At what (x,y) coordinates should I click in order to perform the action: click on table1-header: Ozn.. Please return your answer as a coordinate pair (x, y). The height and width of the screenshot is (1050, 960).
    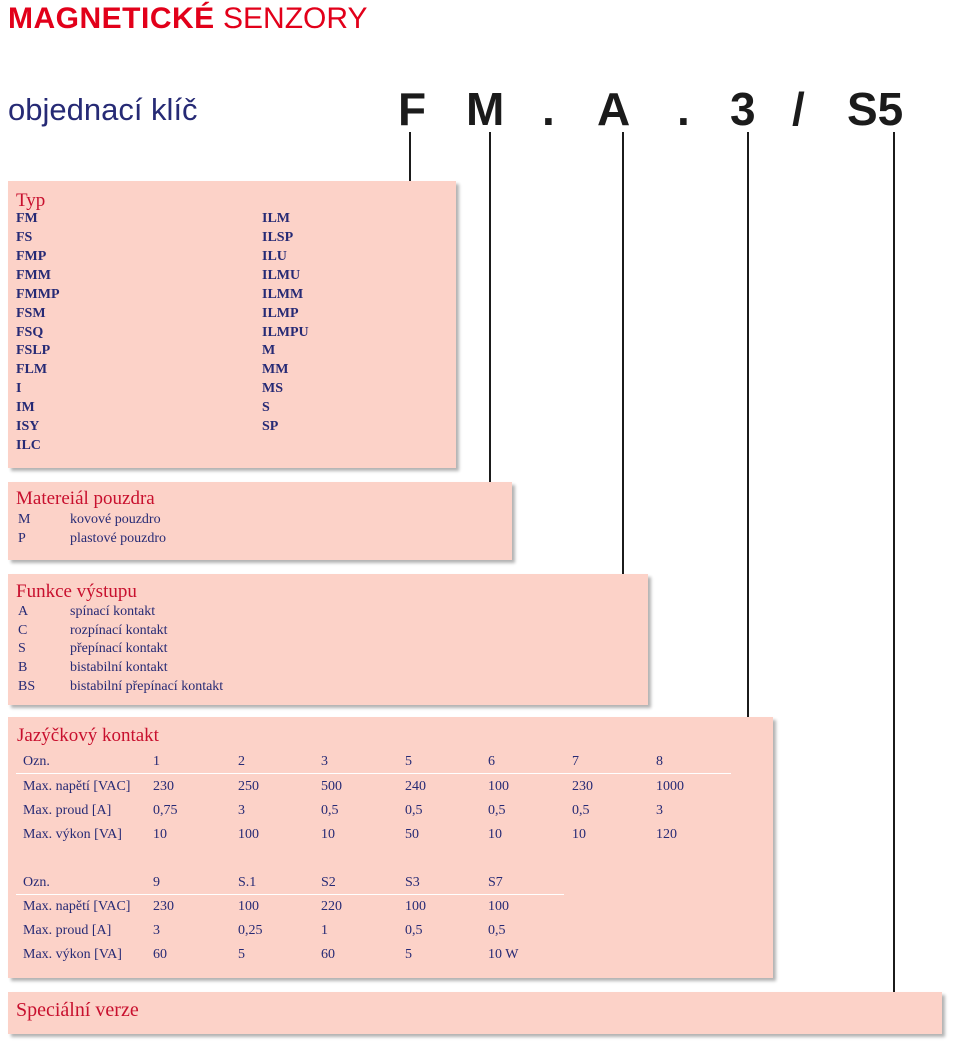
    Looking at the image, I should click on (36, 761).